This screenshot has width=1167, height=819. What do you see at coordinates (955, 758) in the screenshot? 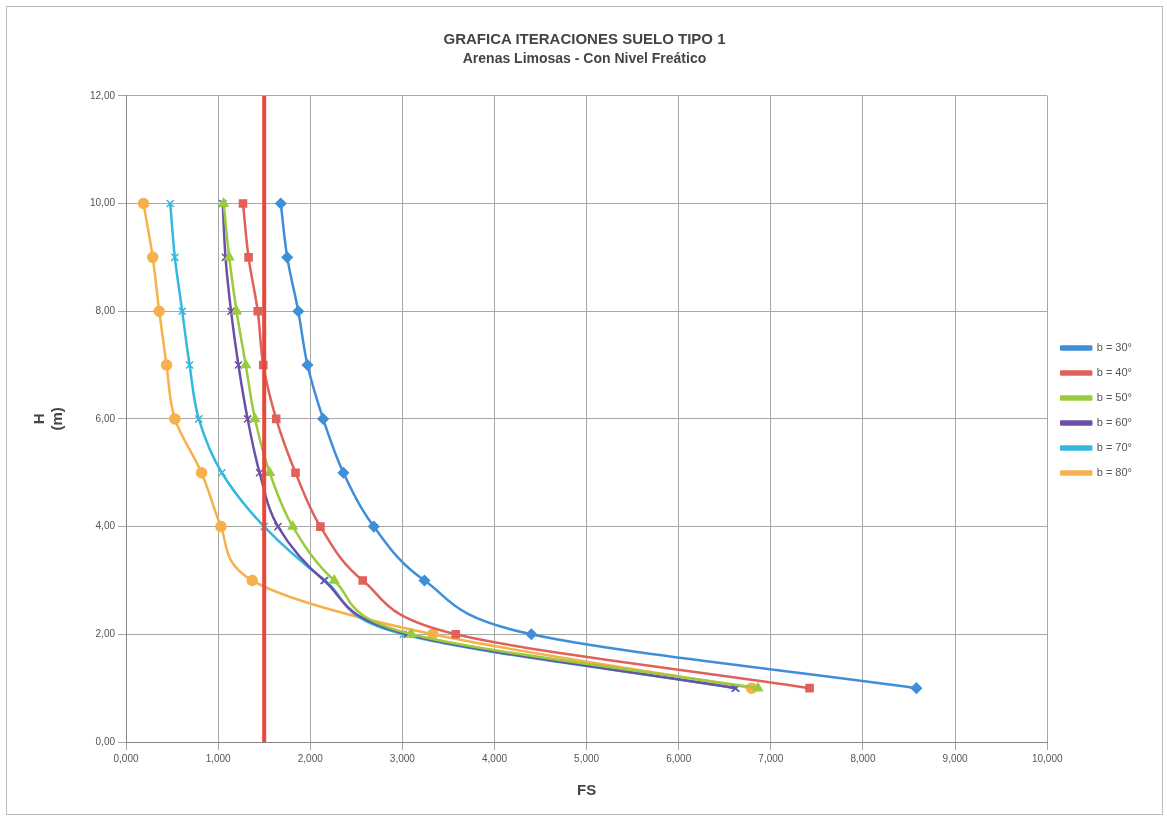
I see `x-tick-label: 9,000` at bounding box center [955, 758].